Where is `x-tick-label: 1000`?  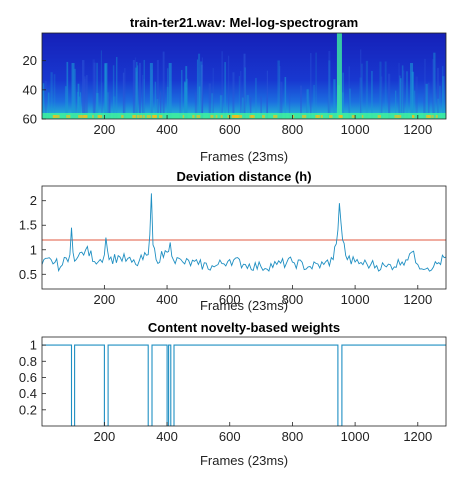 x-tick-label: 1000 is located at coordinates (355, 129).